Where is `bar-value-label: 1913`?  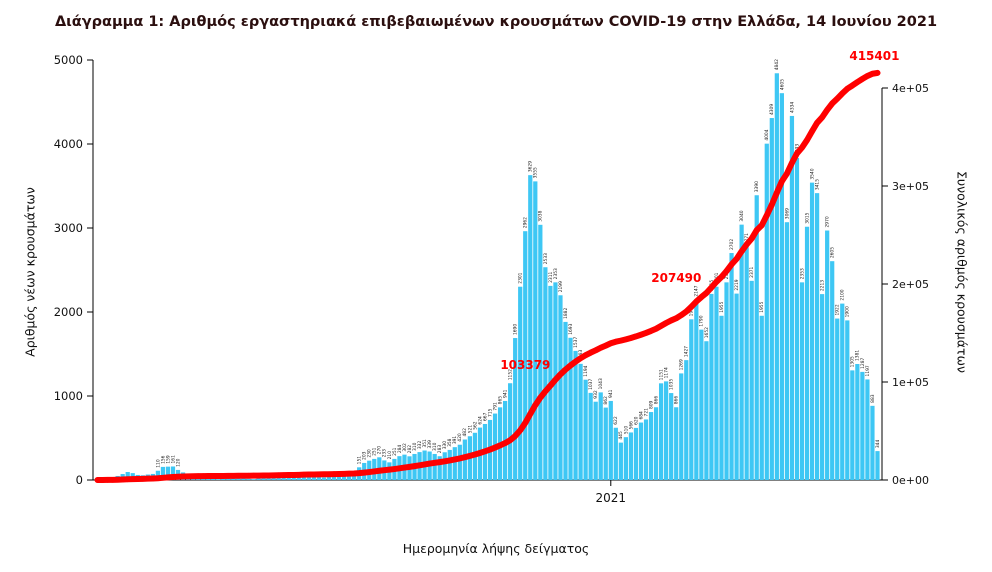 bar-value-label: 1913 is located at coordinates (692, 310).